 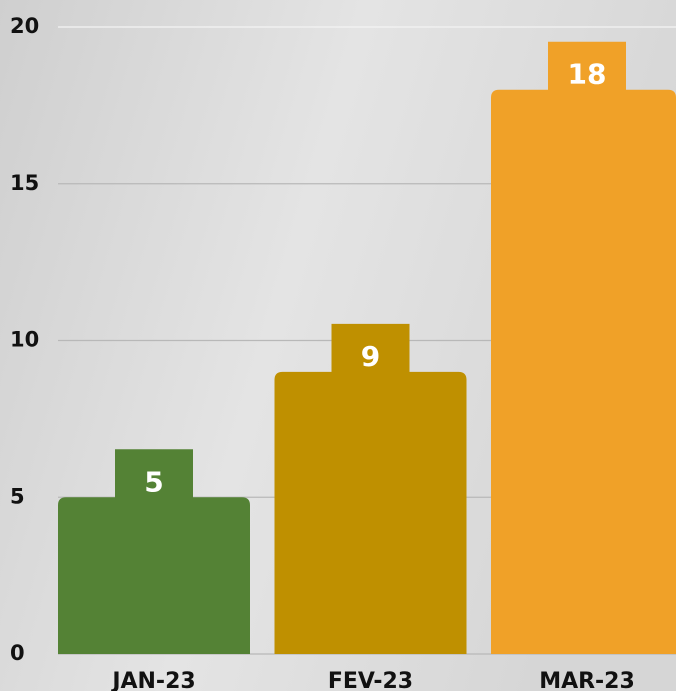 I want to click on value-label: 9, so click(x=370, y=356).